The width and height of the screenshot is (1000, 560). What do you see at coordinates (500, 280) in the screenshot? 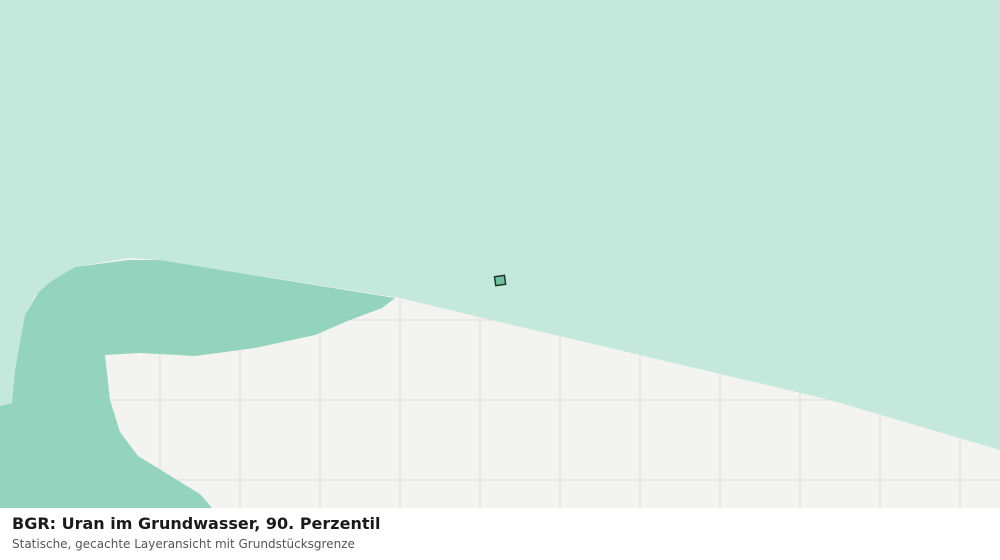
I see `parcel-boundary` at bounding box center [500, 280].